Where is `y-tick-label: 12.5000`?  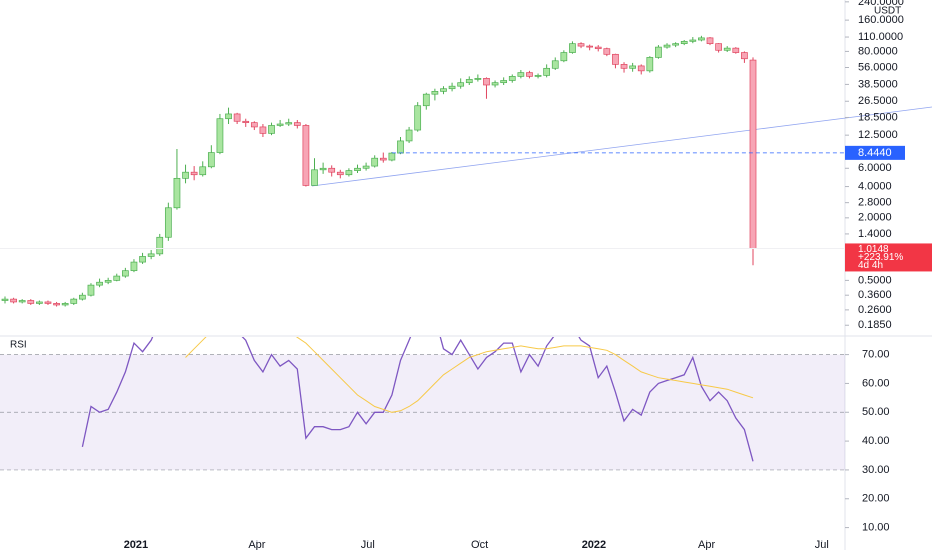 y-tick-label: 12.5000 is located at coordinates (878, 135).